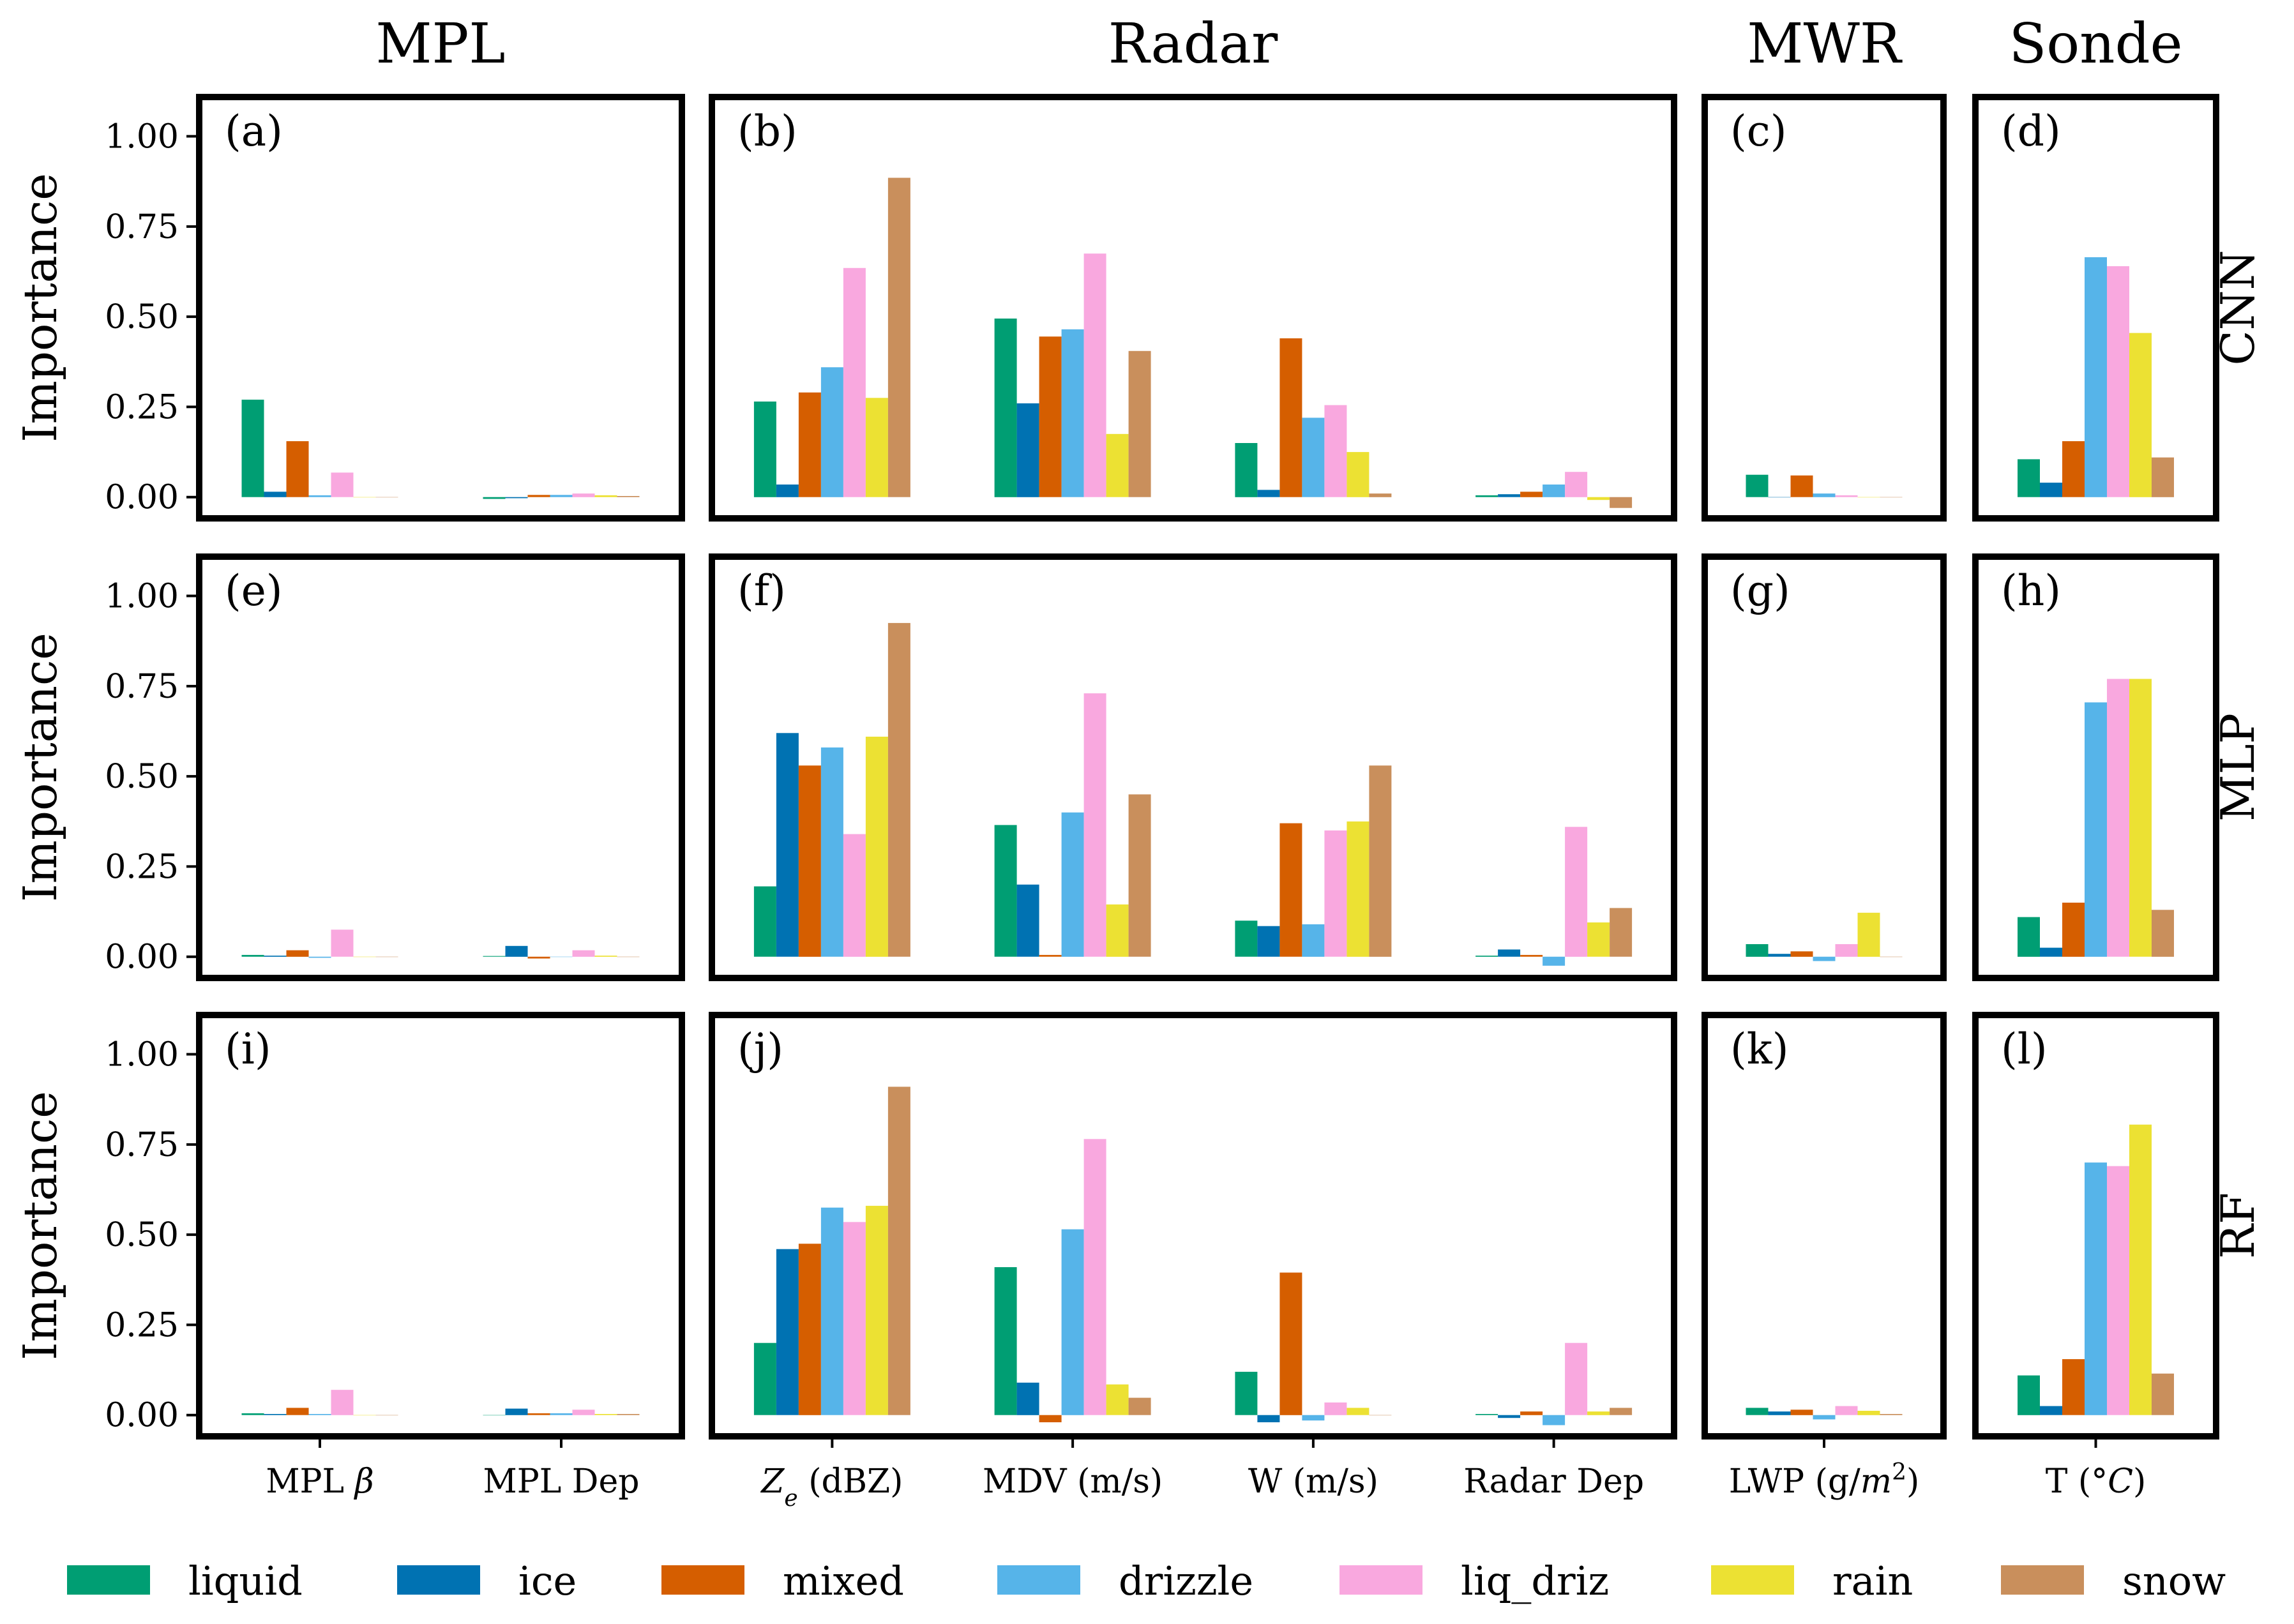 Image resolution: width=2294 pixels, height=1624 pixels. I want to click on bar-liquid-f-f0, so click(764, 921).